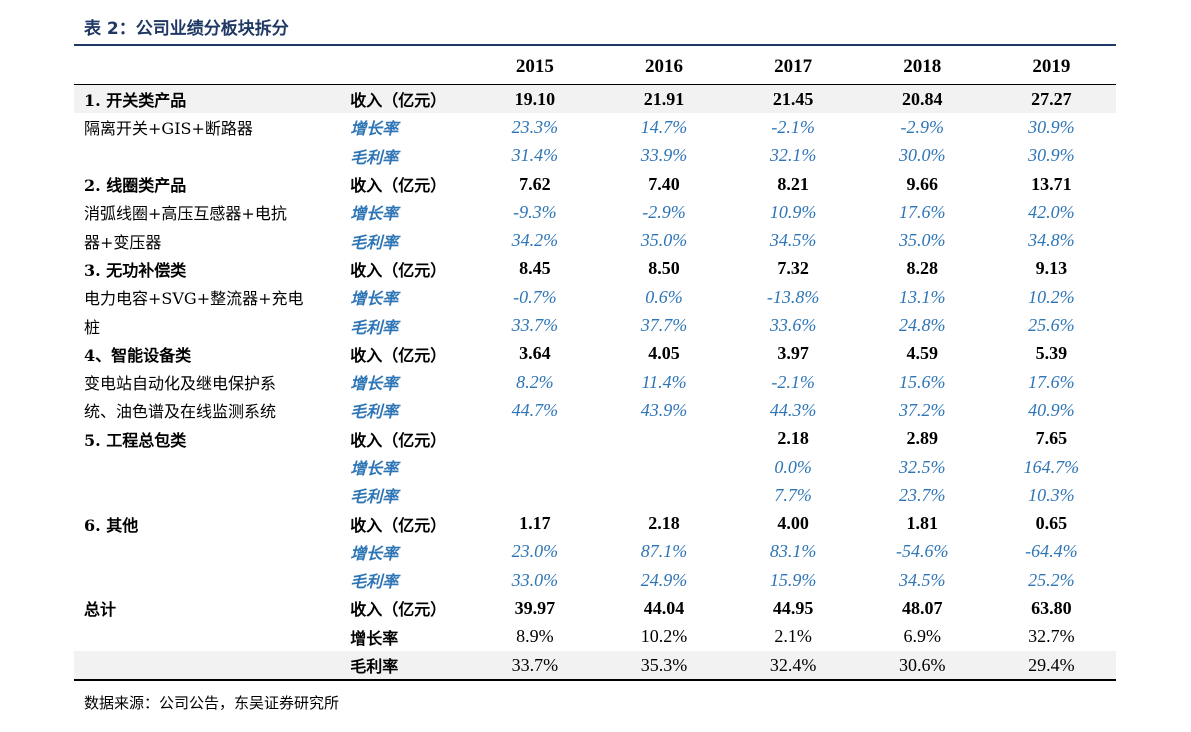 The height and width of the screenshot is (732, 1191). What do you see at coordinates (535, 211) in the screenshot?
I see `value-cell: -9.3%` at bounding box center [535, 211].